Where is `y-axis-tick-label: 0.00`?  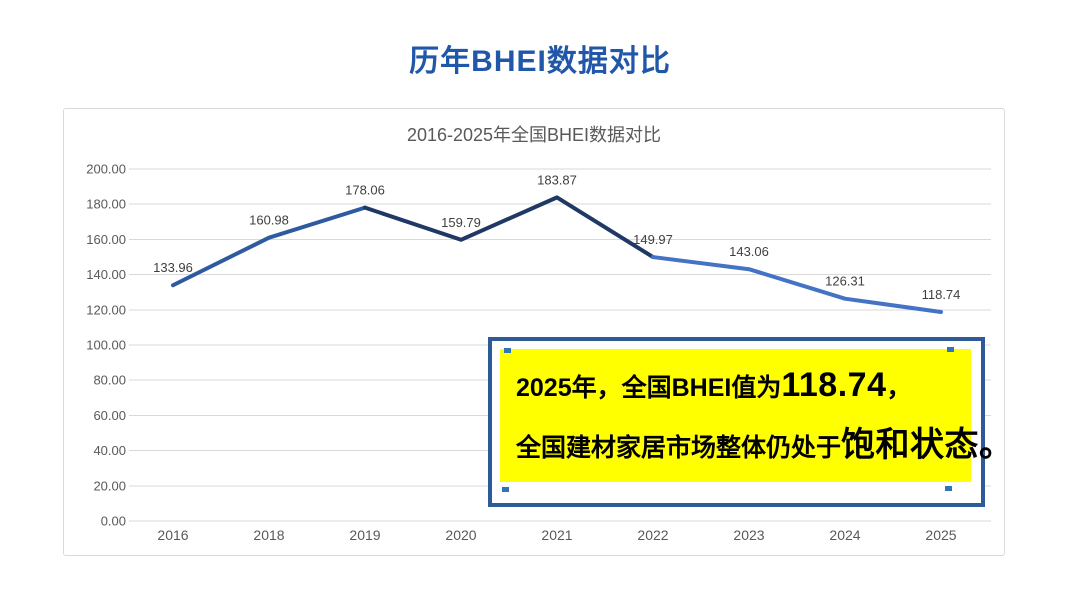
y-axis-tick-label: 0.00 is located at coordinates (113, 521).